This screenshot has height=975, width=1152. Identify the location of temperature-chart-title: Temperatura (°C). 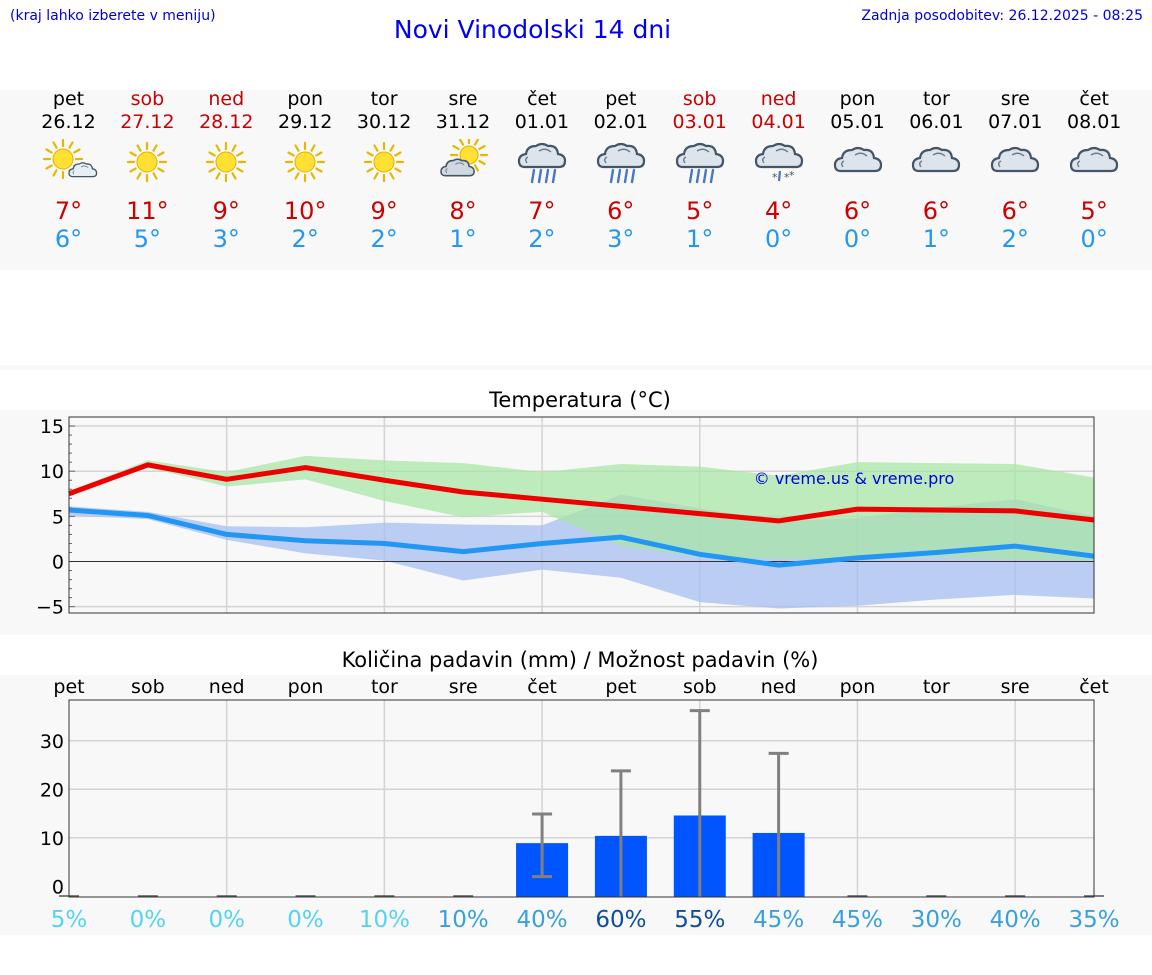
(580, 400).